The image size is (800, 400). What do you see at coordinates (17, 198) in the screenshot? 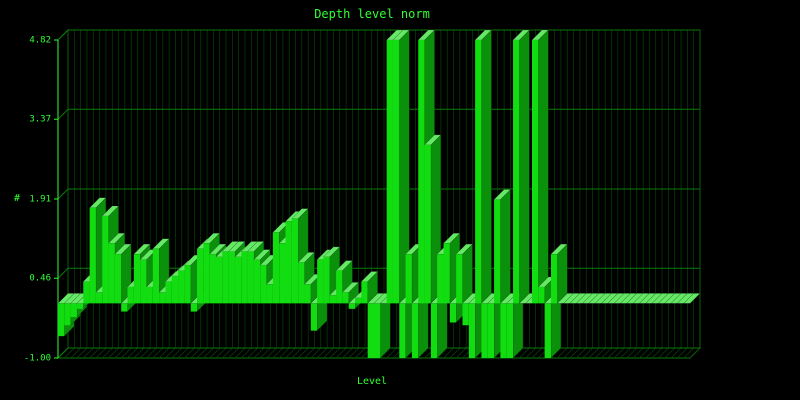
I see `y-axis-label: #` at bounding box center [17, 198].